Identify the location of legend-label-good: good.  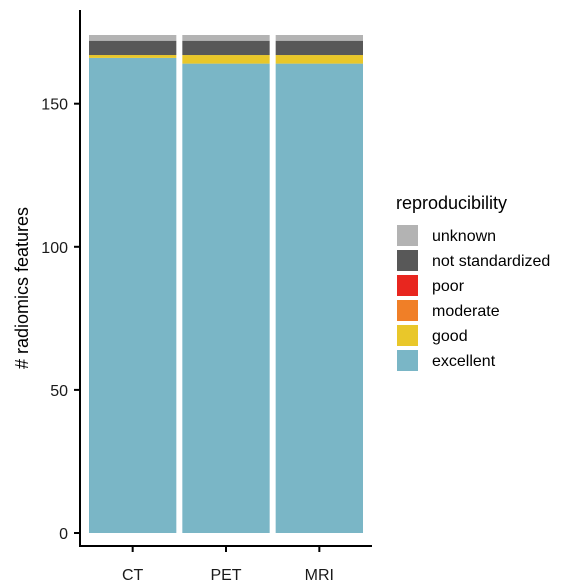
(450, 336).